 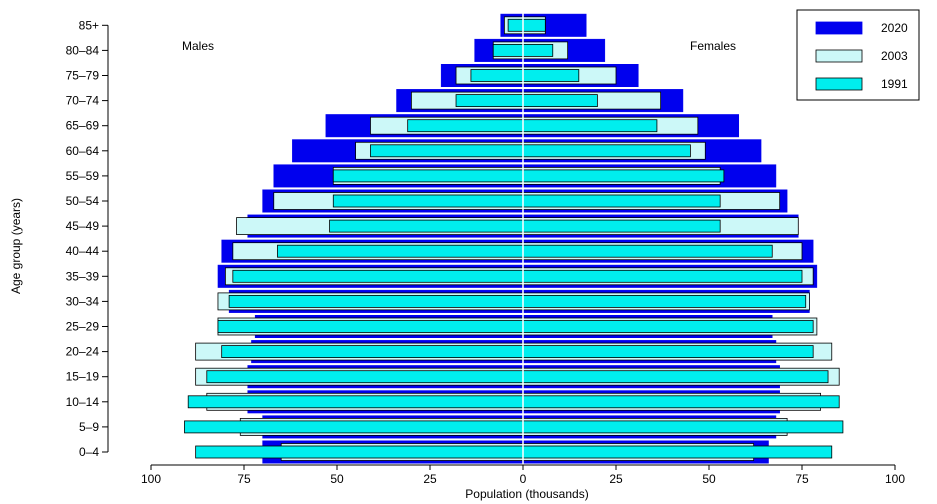 What do you see at coordinates (713, 46) in the screenshot?
I see `females-label: Females` at bounding box center [713, 46].